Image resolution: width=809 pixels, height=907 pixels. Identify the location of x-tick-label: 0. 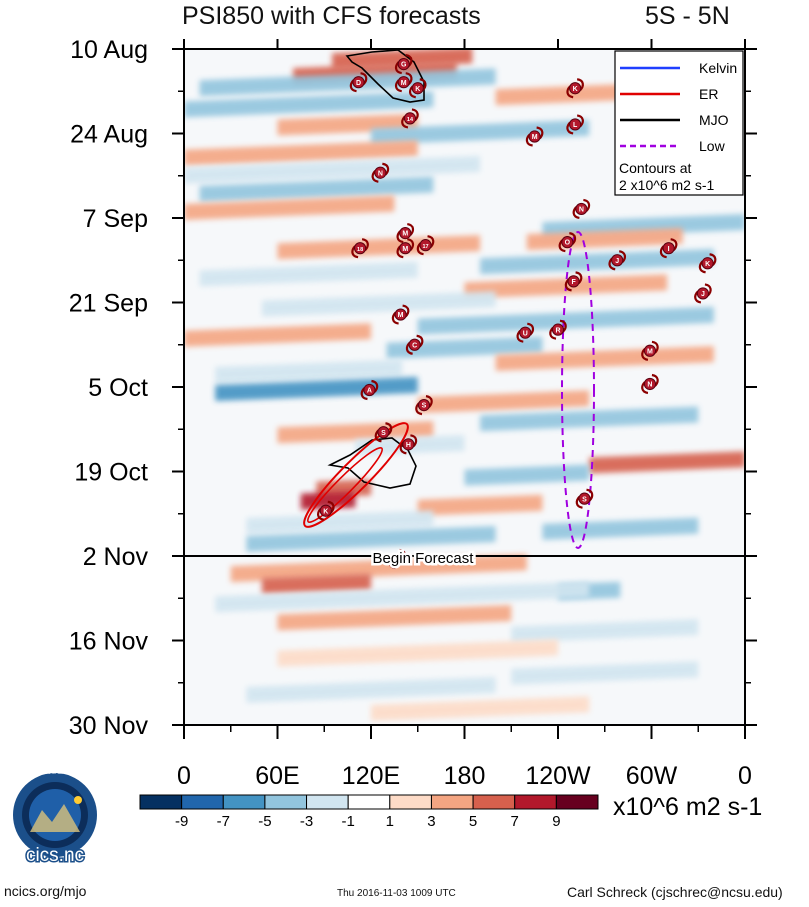
(745, 776).